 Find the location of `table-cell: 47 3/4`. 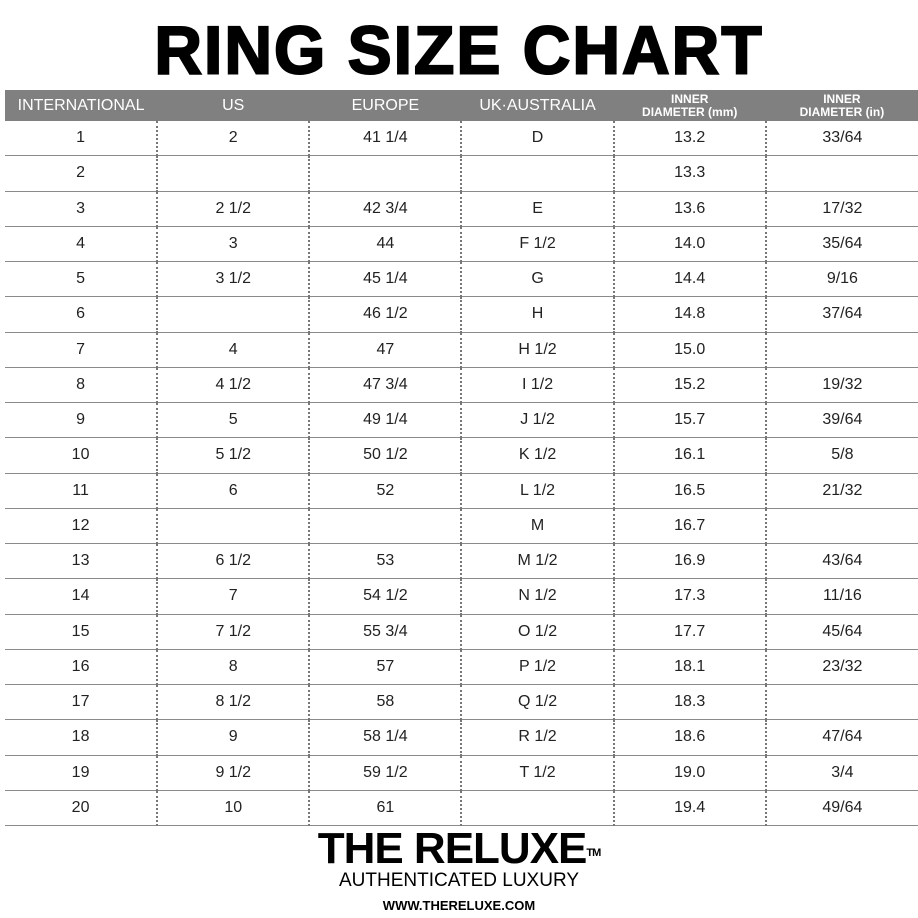

table-cell: 47 3/4 is located at coordinates (385, 385).